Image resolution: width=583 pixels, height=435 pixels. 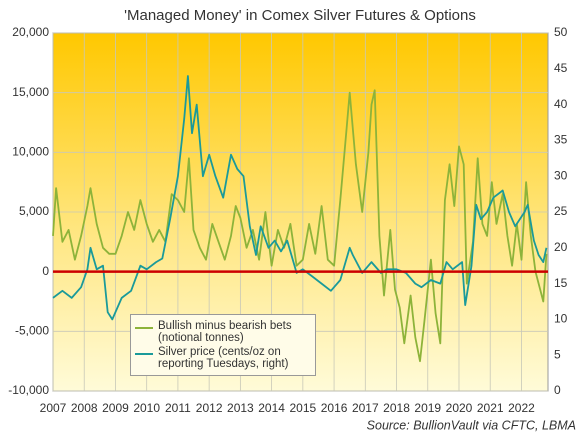 What do you see at coordinates (561, 32) in the screenshot?
I see `y2-tick-label: 50` at bounding box center [561, 32].